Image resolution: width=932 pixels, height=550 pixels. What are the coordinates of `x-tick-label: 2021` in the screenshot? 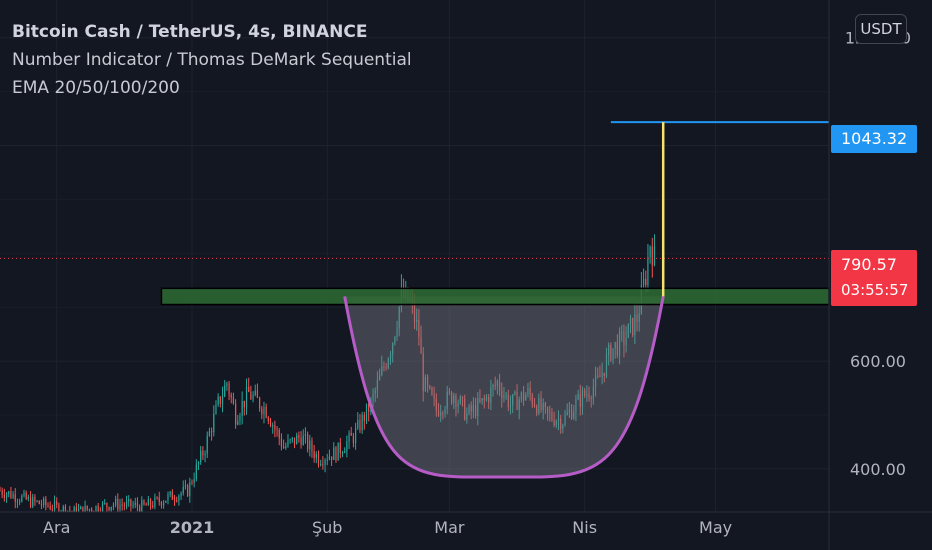 It's located at (192, 527).